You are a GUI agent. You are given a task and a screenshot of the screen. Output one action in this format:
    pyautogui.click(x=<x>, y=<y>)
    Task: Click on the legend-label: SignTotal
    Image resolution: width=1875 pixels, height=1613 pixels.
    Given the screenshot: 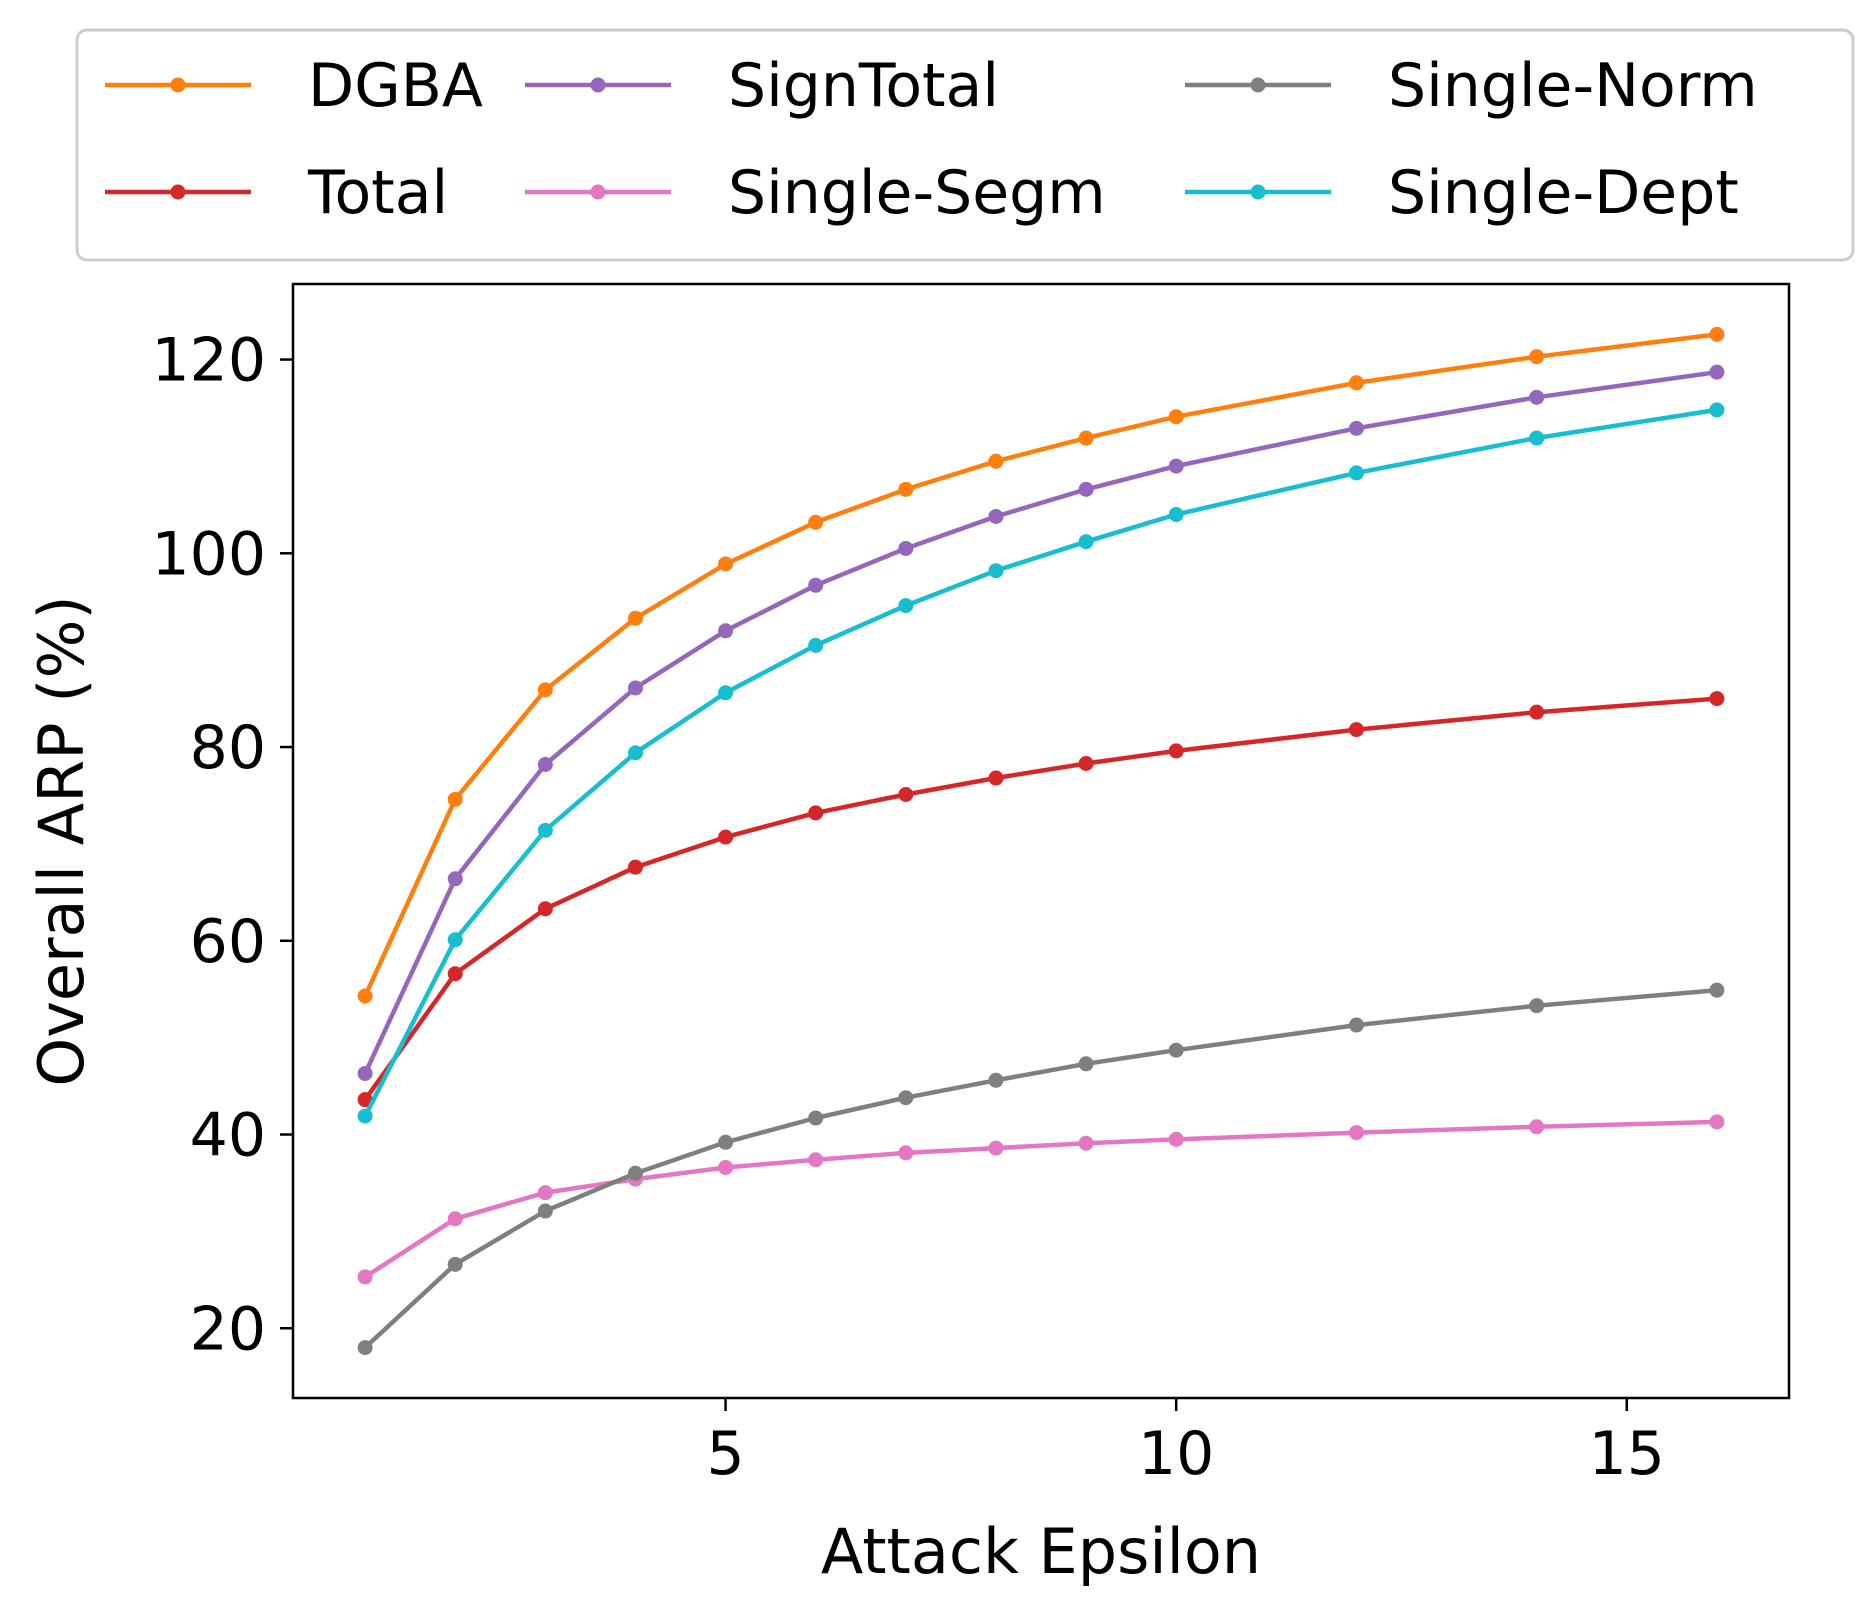 What is the action you would take?
    pyautogui.click(x=863, y=86)
    